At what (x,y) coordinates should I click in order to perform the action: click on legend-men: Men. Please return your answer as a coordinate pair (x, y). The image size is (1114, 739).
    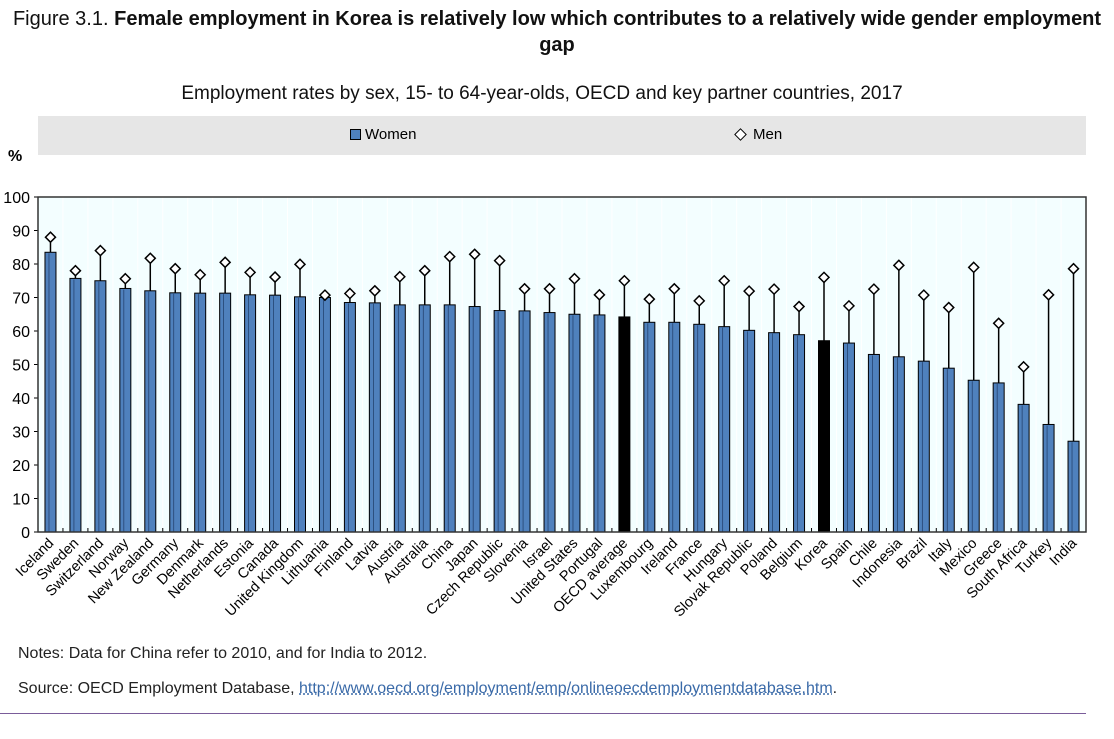
    Looking at the image, I should click on (758, 134).